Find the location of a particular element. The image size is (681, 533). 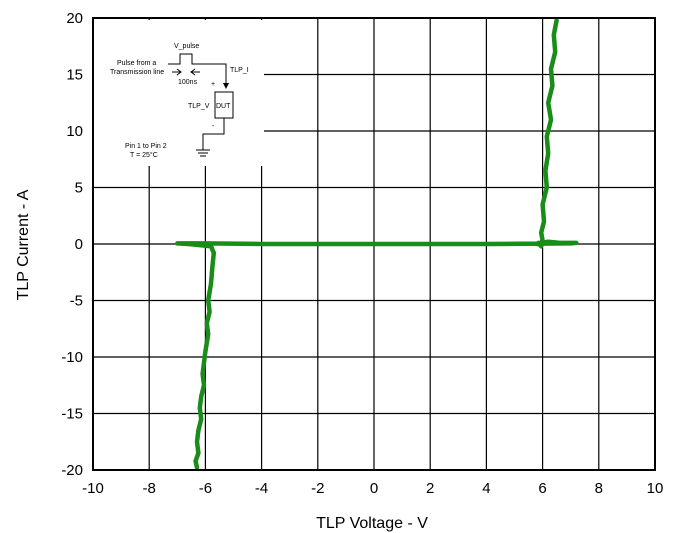

y-axis-title: TLP Current - A is located at coordinates (23, 244).